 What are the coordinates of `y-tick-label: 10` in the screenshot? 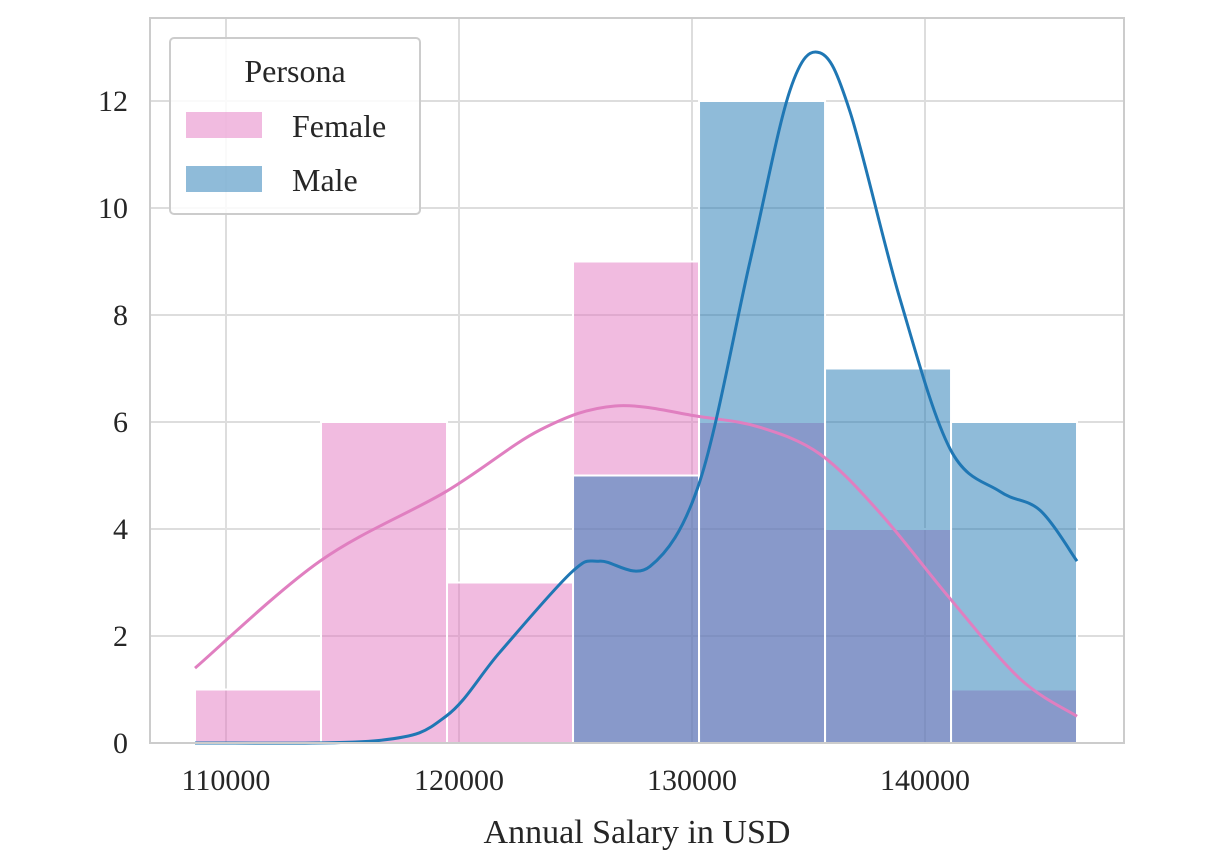 It's located at (113, 208).